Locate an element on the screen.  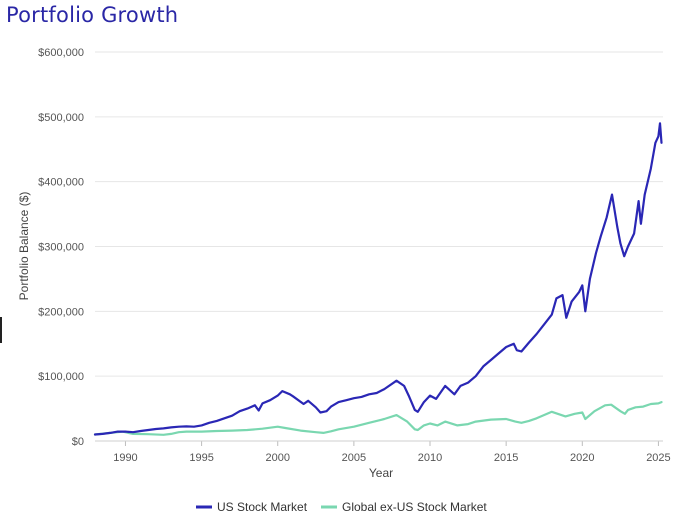
y-tick-label: $100,000 is located at coordinates (61, 377).